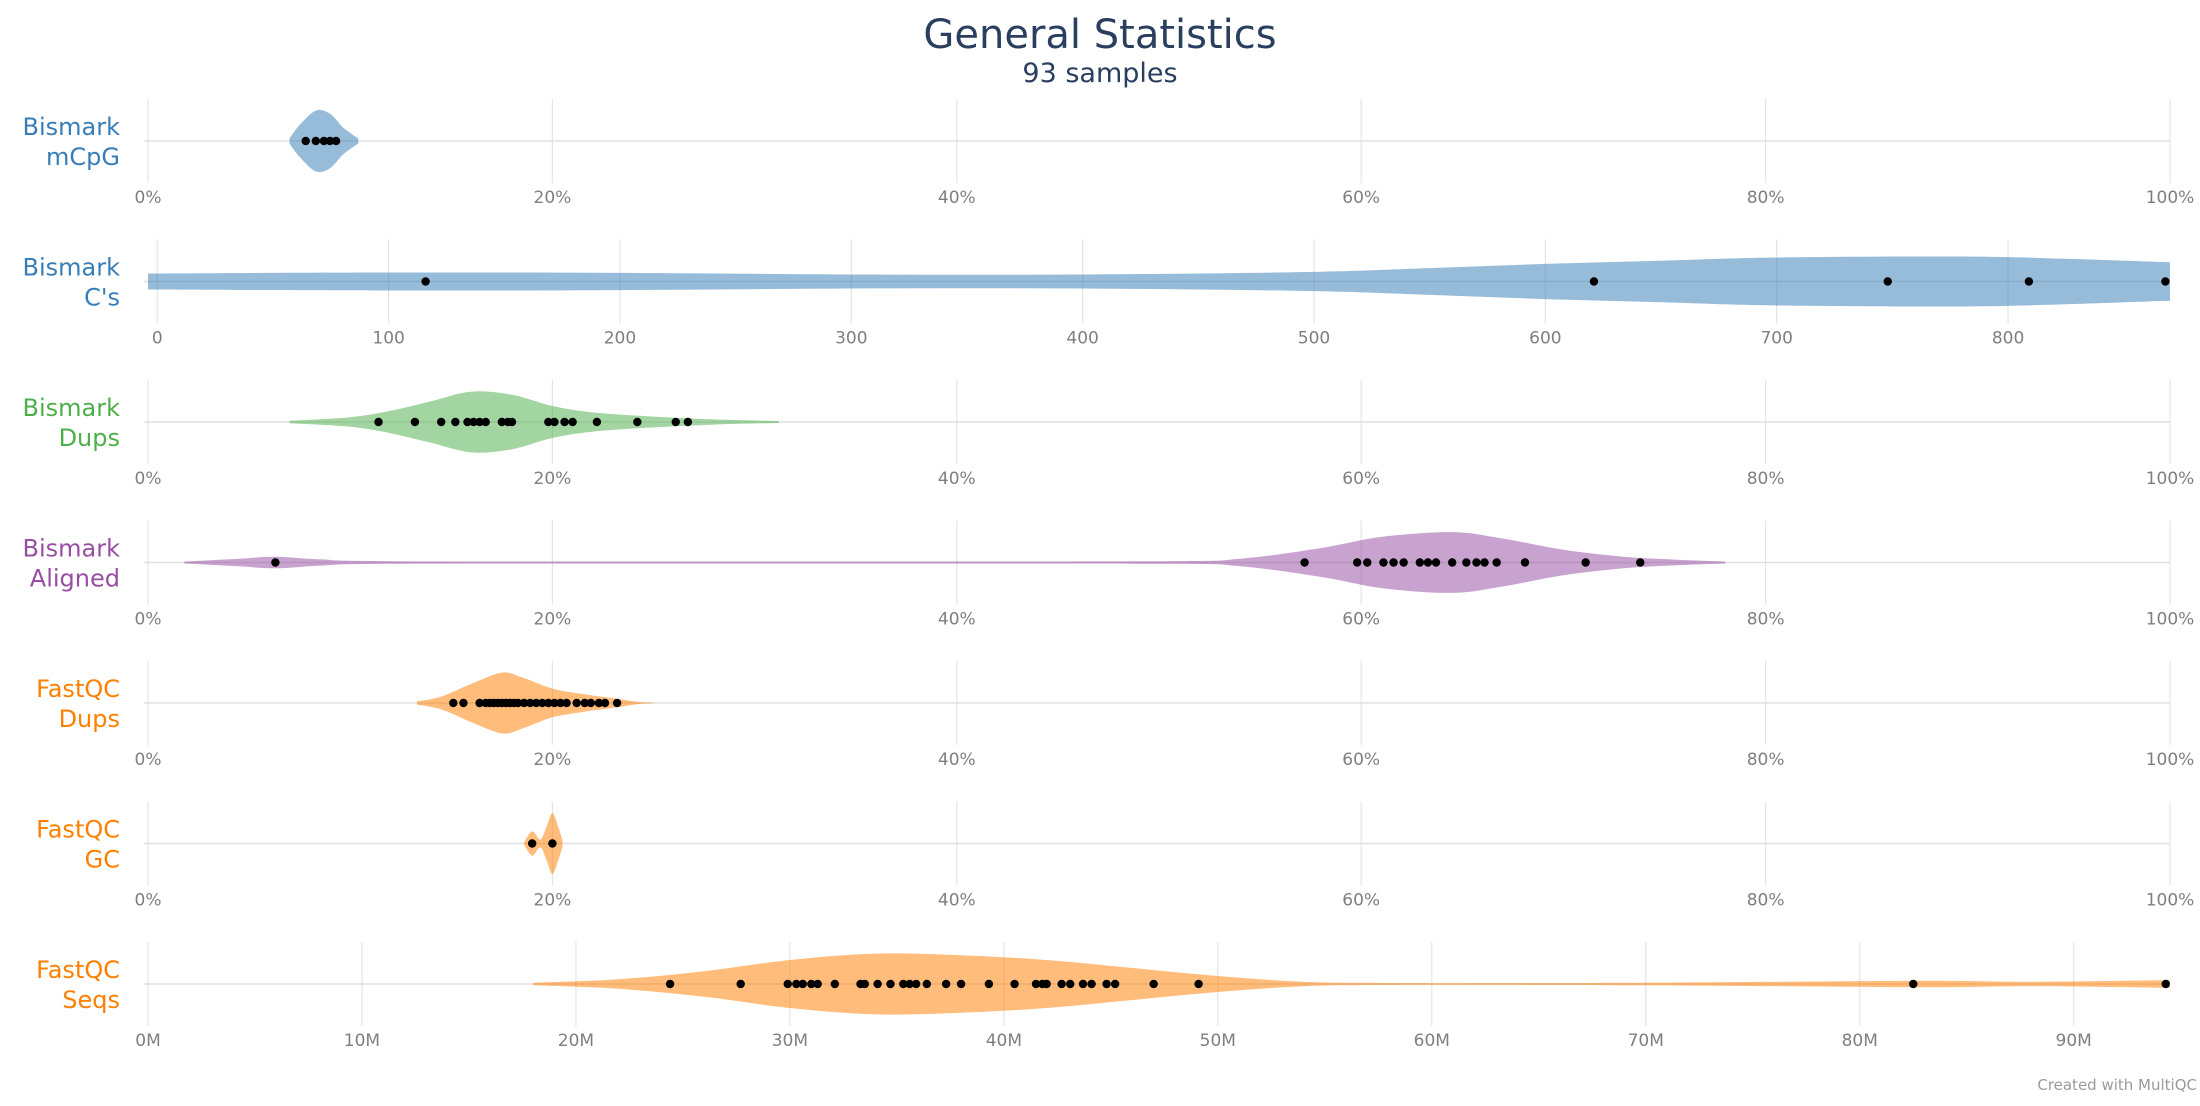 The width and height of the screenshot is (2200, 1106). Describe the element at coordinates (157, 339) in the screenshot. I see `tick-label: 0` at that location.